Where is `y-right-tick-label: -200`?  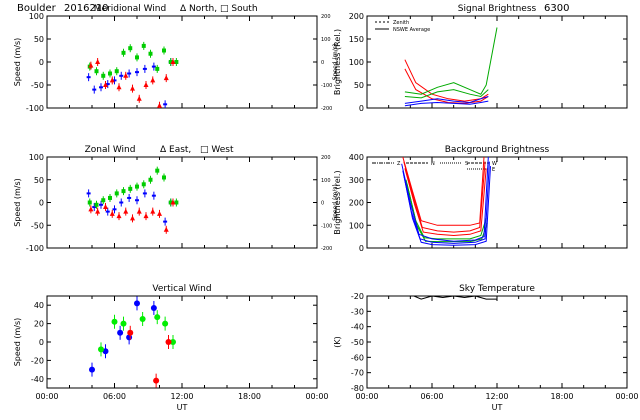
y-right-tick-label: -200 is located at coordinates (326, 109).